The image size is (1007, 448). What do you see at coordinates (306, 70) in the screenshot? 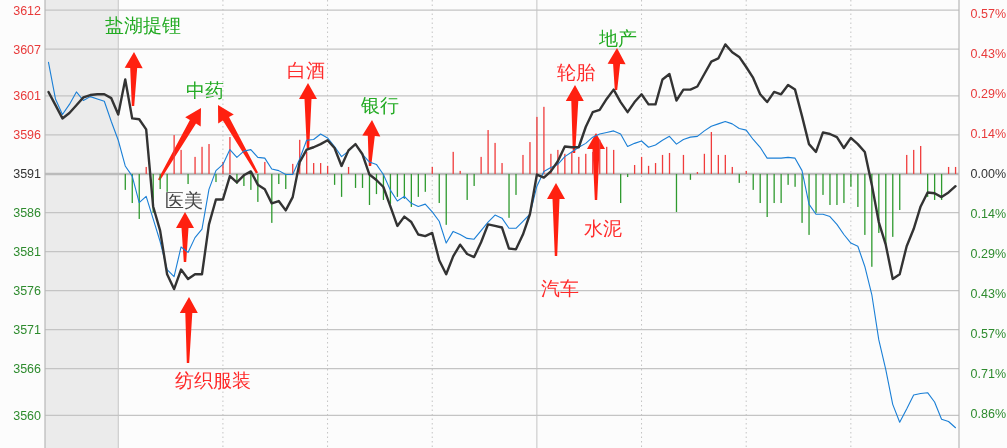
I see `annotation: 白酒` at bounding box center [306, 70].